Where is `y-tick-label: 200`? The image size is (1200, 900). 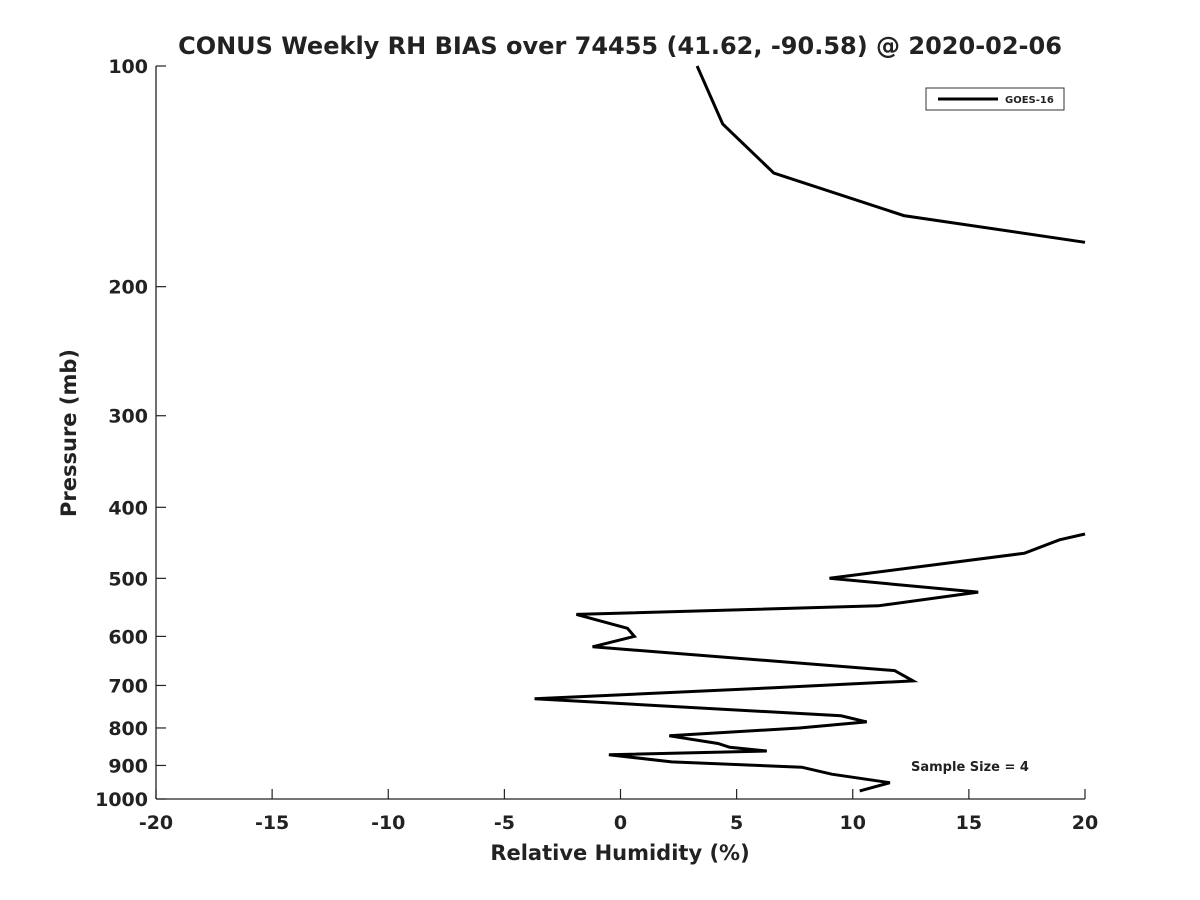 y-tick-label: 200 is located at coordinates (128, 288).